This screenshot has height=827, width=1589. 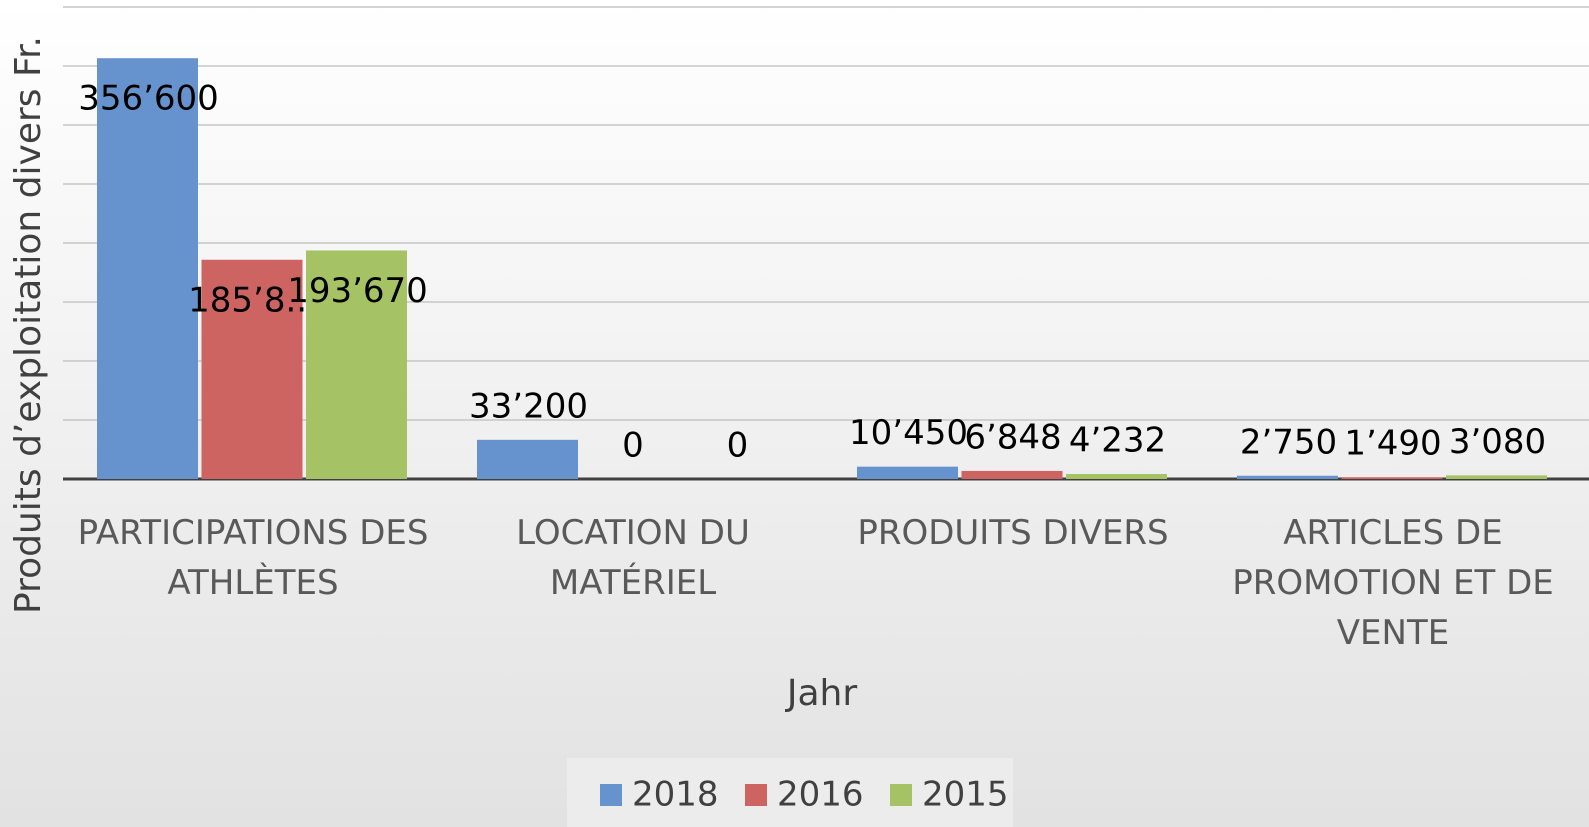 What do you see at coordinates (148, 99) in the screenshot?
I see `data-label: 356’600` at bounding box center [148, 99].